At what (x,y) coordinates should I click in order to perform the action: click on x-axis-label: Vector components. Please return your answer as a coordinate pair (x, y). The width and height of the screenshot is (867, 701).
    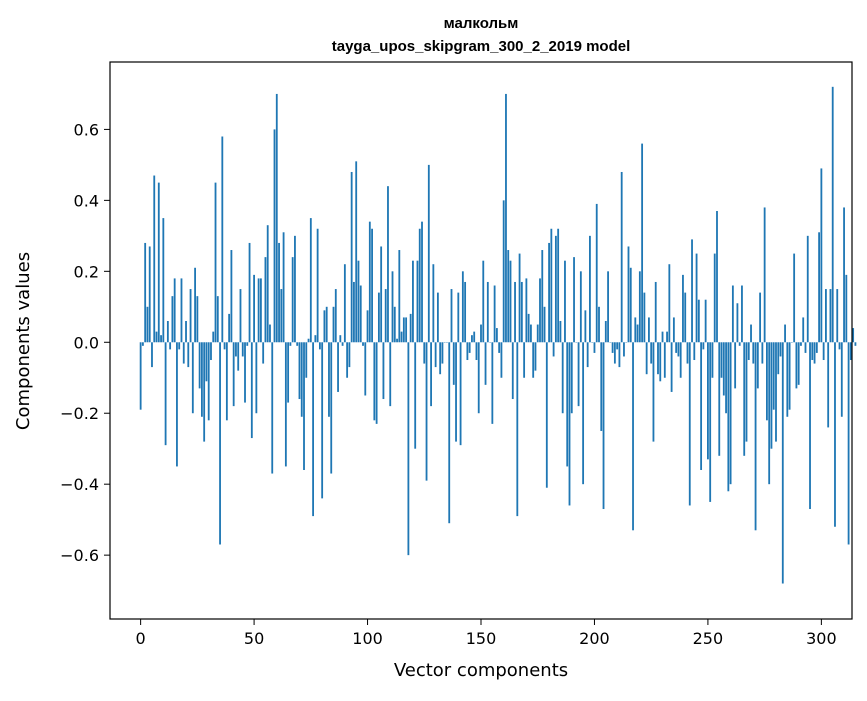
    Looking at the image, I should click on (481, 670).